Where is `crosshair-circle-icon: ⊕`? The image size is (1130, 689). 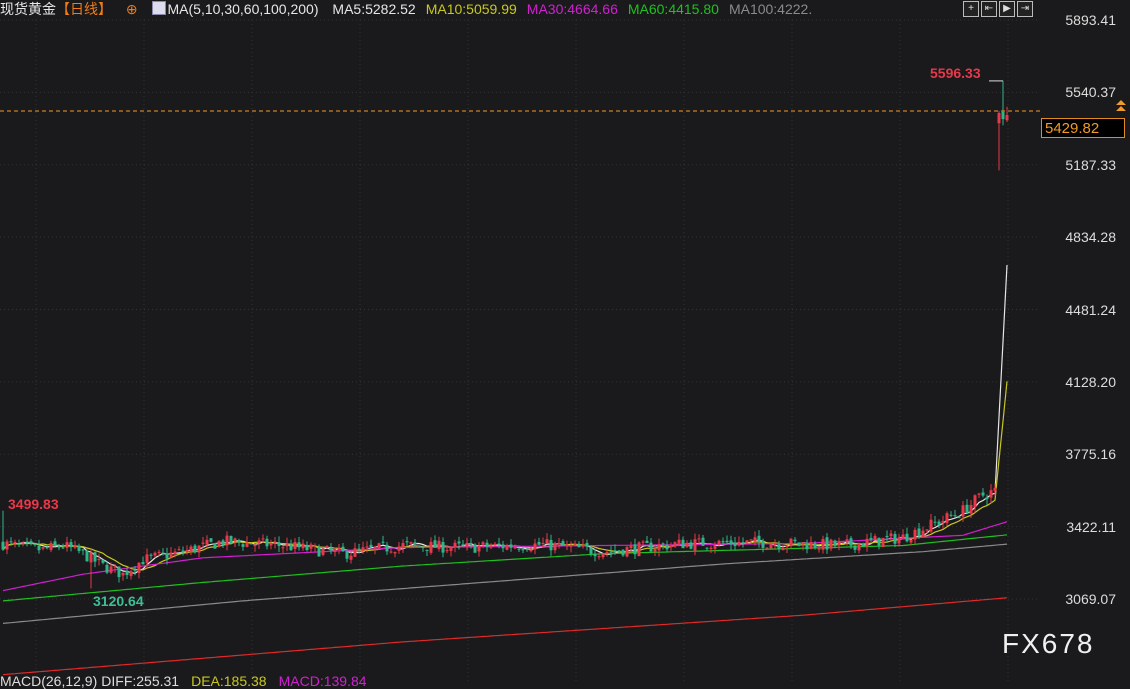 crosshair-circle-icon: ⊕ is located at coordinates (131, 9).